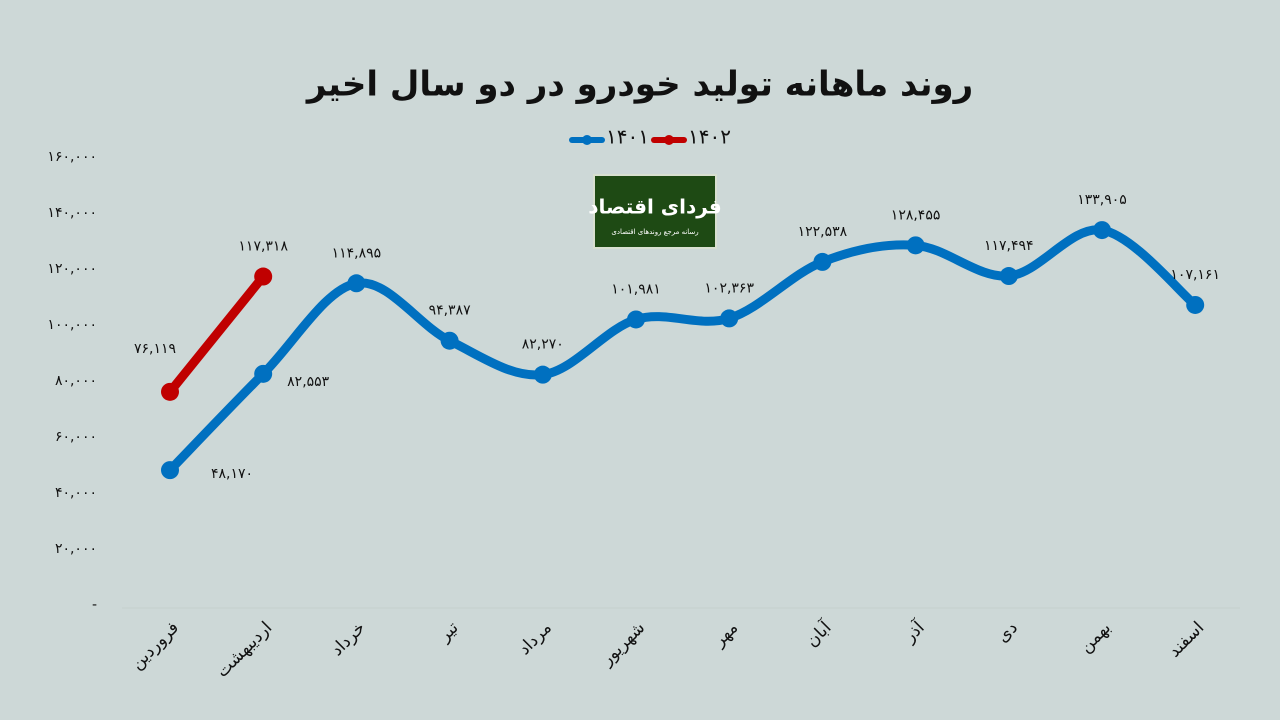  What do you see at coordinates (357, 253) in the screenshot?
I see `data-label: ۱۱۴,۸۹۵` at bounding box center [357, 253].